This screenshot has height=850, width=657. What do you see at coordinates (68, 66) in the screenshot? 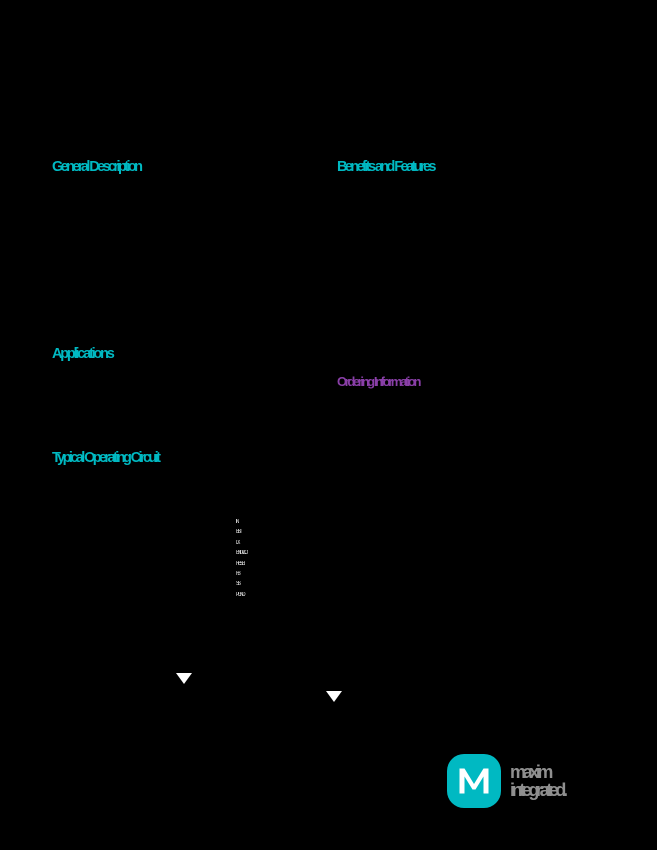
I see `page-part-number: MAX17502` at bounding box center [68, 66].